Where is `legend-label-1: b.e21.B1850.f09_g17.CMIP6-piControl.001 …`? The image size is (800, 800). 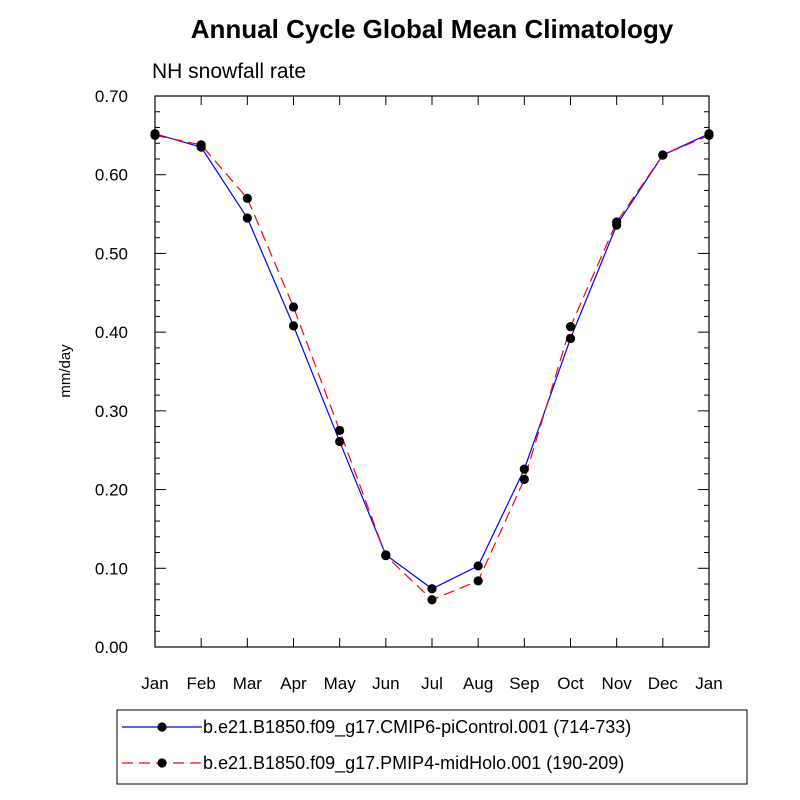
legend-label-1: b.e21.B1850.f09_g17.CMIP6-piControl.001 … is located at coordinates (417, 727).